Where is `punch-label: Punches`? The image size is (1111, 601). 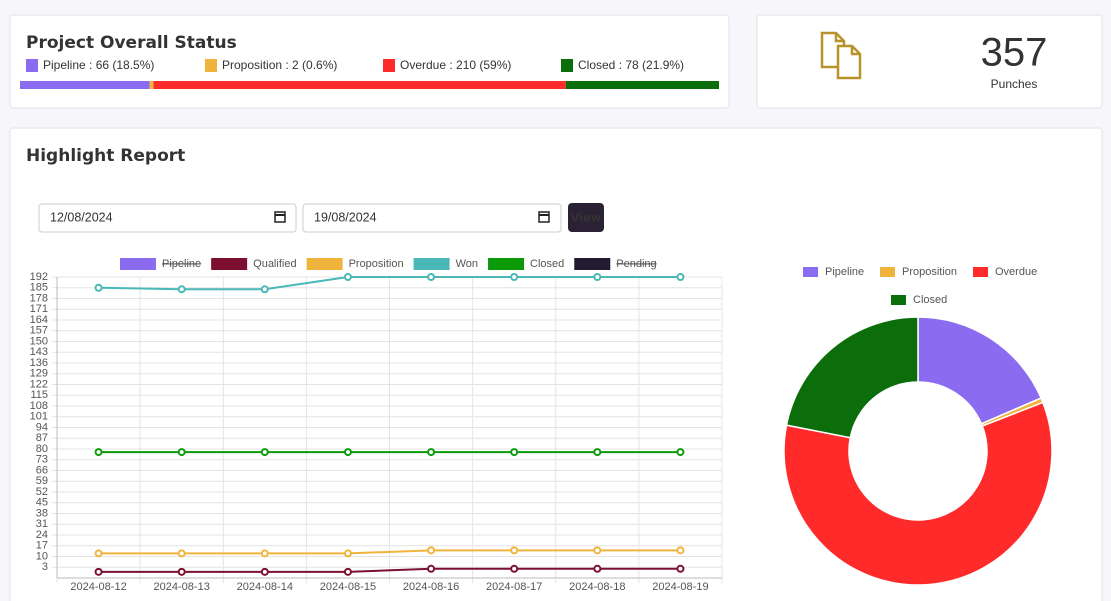 punch-label: Punches is located at coordinates (1014, 84).